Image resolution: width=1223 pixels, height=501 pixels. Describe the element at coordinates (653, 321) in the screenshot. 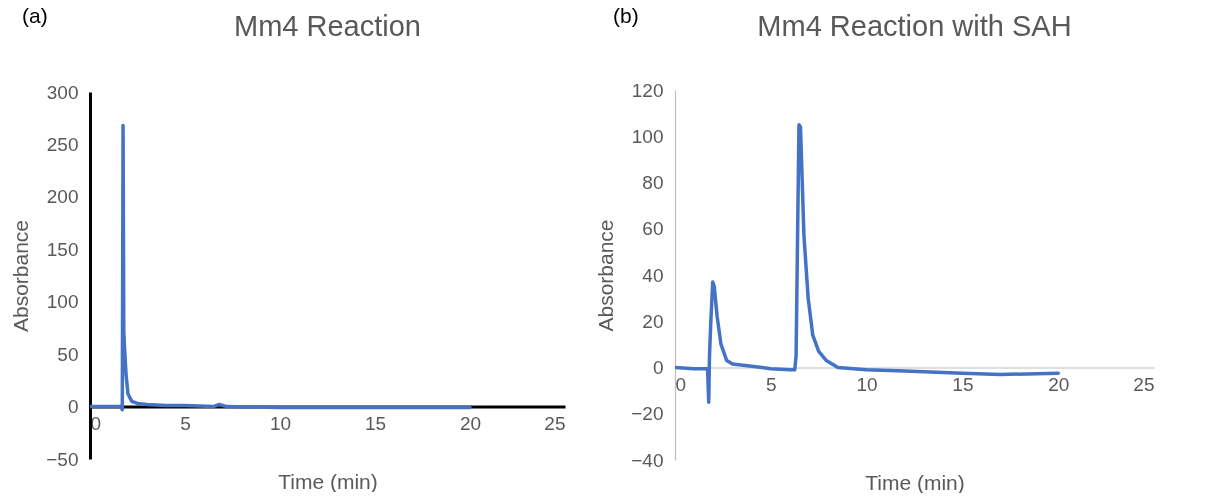

I see `y-tick-label: 20` at that location.